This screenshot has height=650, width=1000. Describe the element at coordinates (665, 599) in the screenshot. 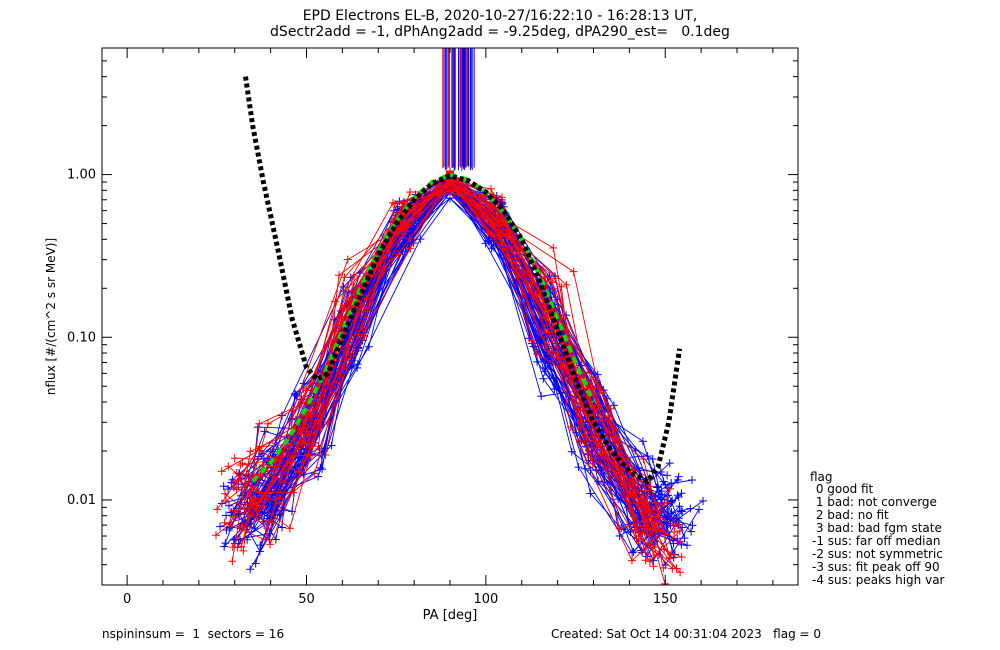

I see `x-tick-label: 150` at that location.